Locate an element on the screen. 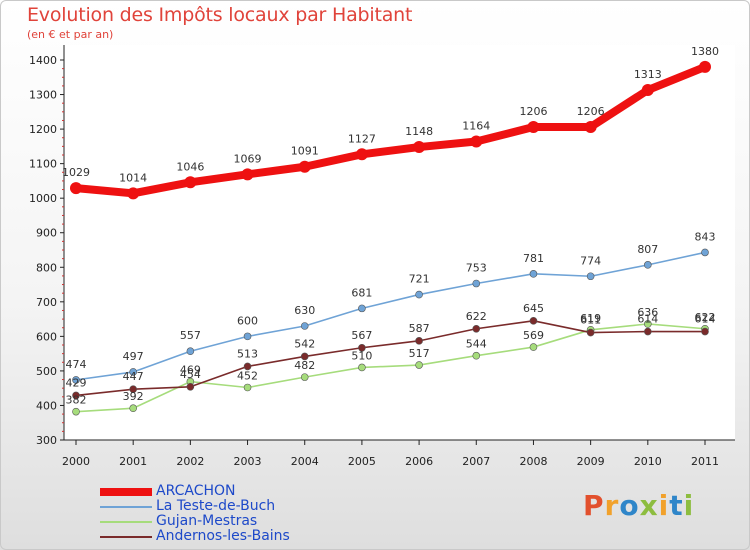 The image size is (750, 550). proxiti-logo: Proxiti is located at coordinates (639, 505).